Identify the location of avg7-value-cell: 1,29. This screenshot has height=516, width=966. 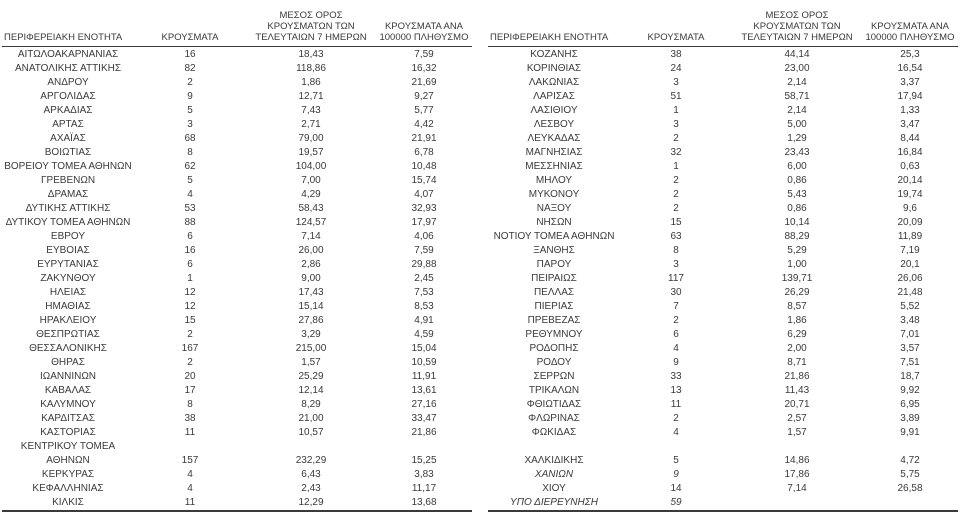
(797, 138).